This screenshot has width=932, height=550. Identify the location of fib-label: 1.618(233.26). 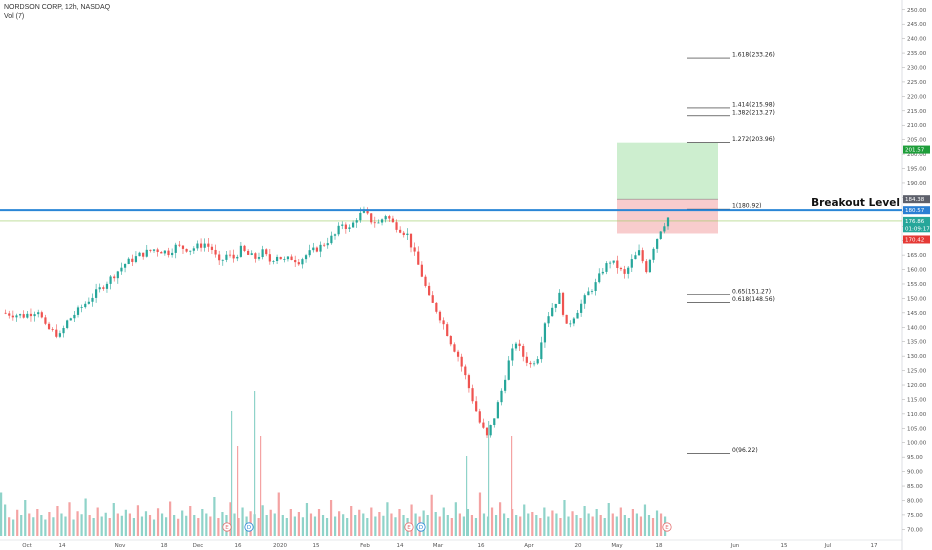
(753, 55).